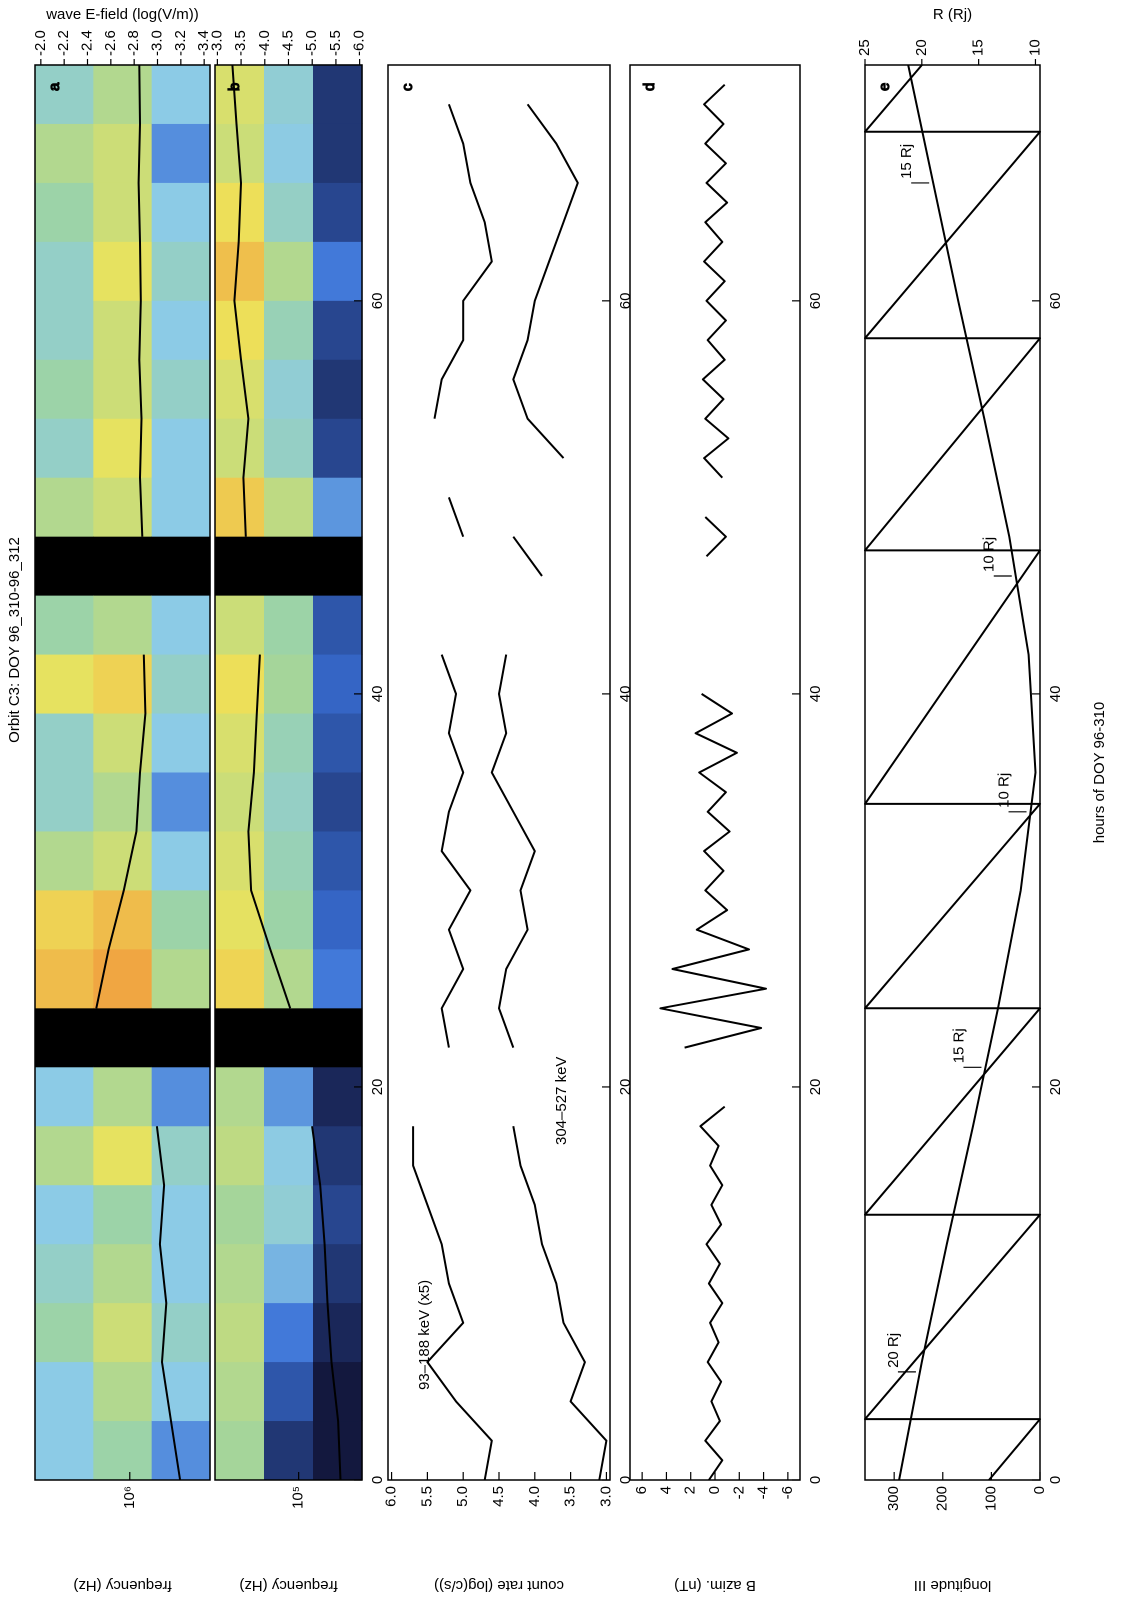 This screenshot has height=1615, width=1144. I want to click on y2-tick-label: 20, so click(921, 47).